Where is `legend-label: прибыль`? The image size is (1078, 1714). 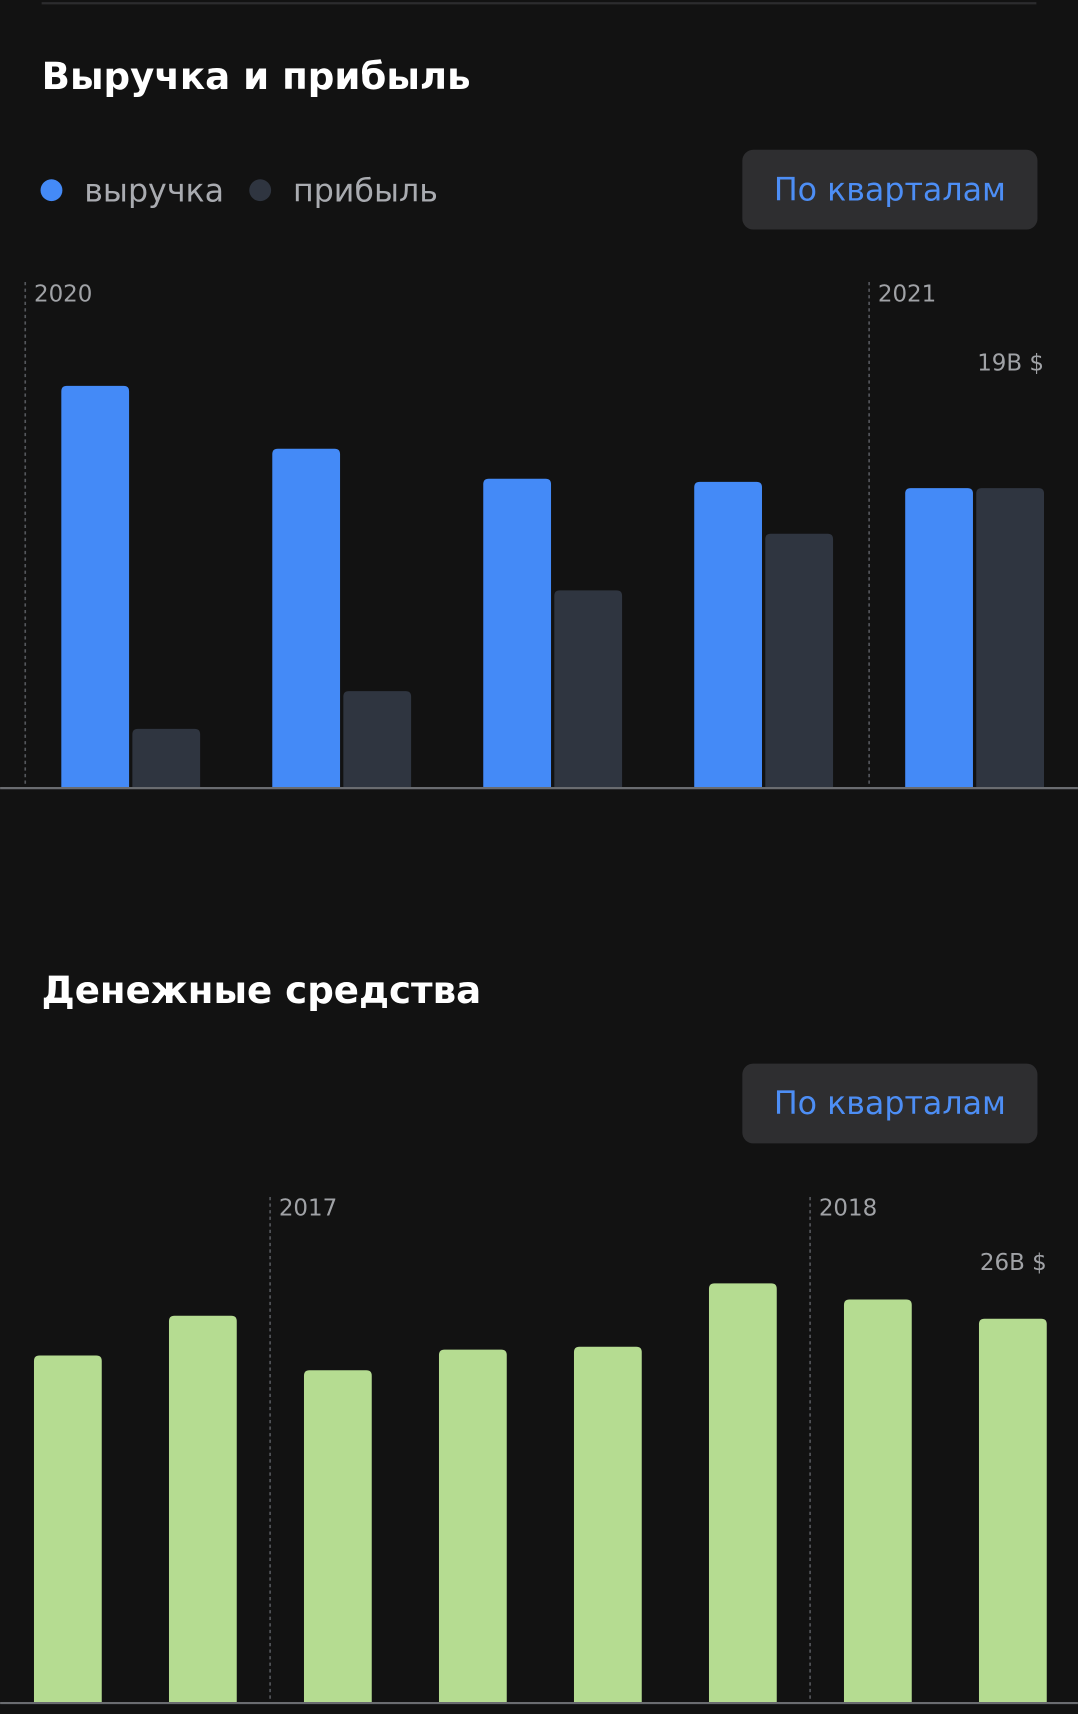 legend-label: прибыль is located at coordinates (365, 191).